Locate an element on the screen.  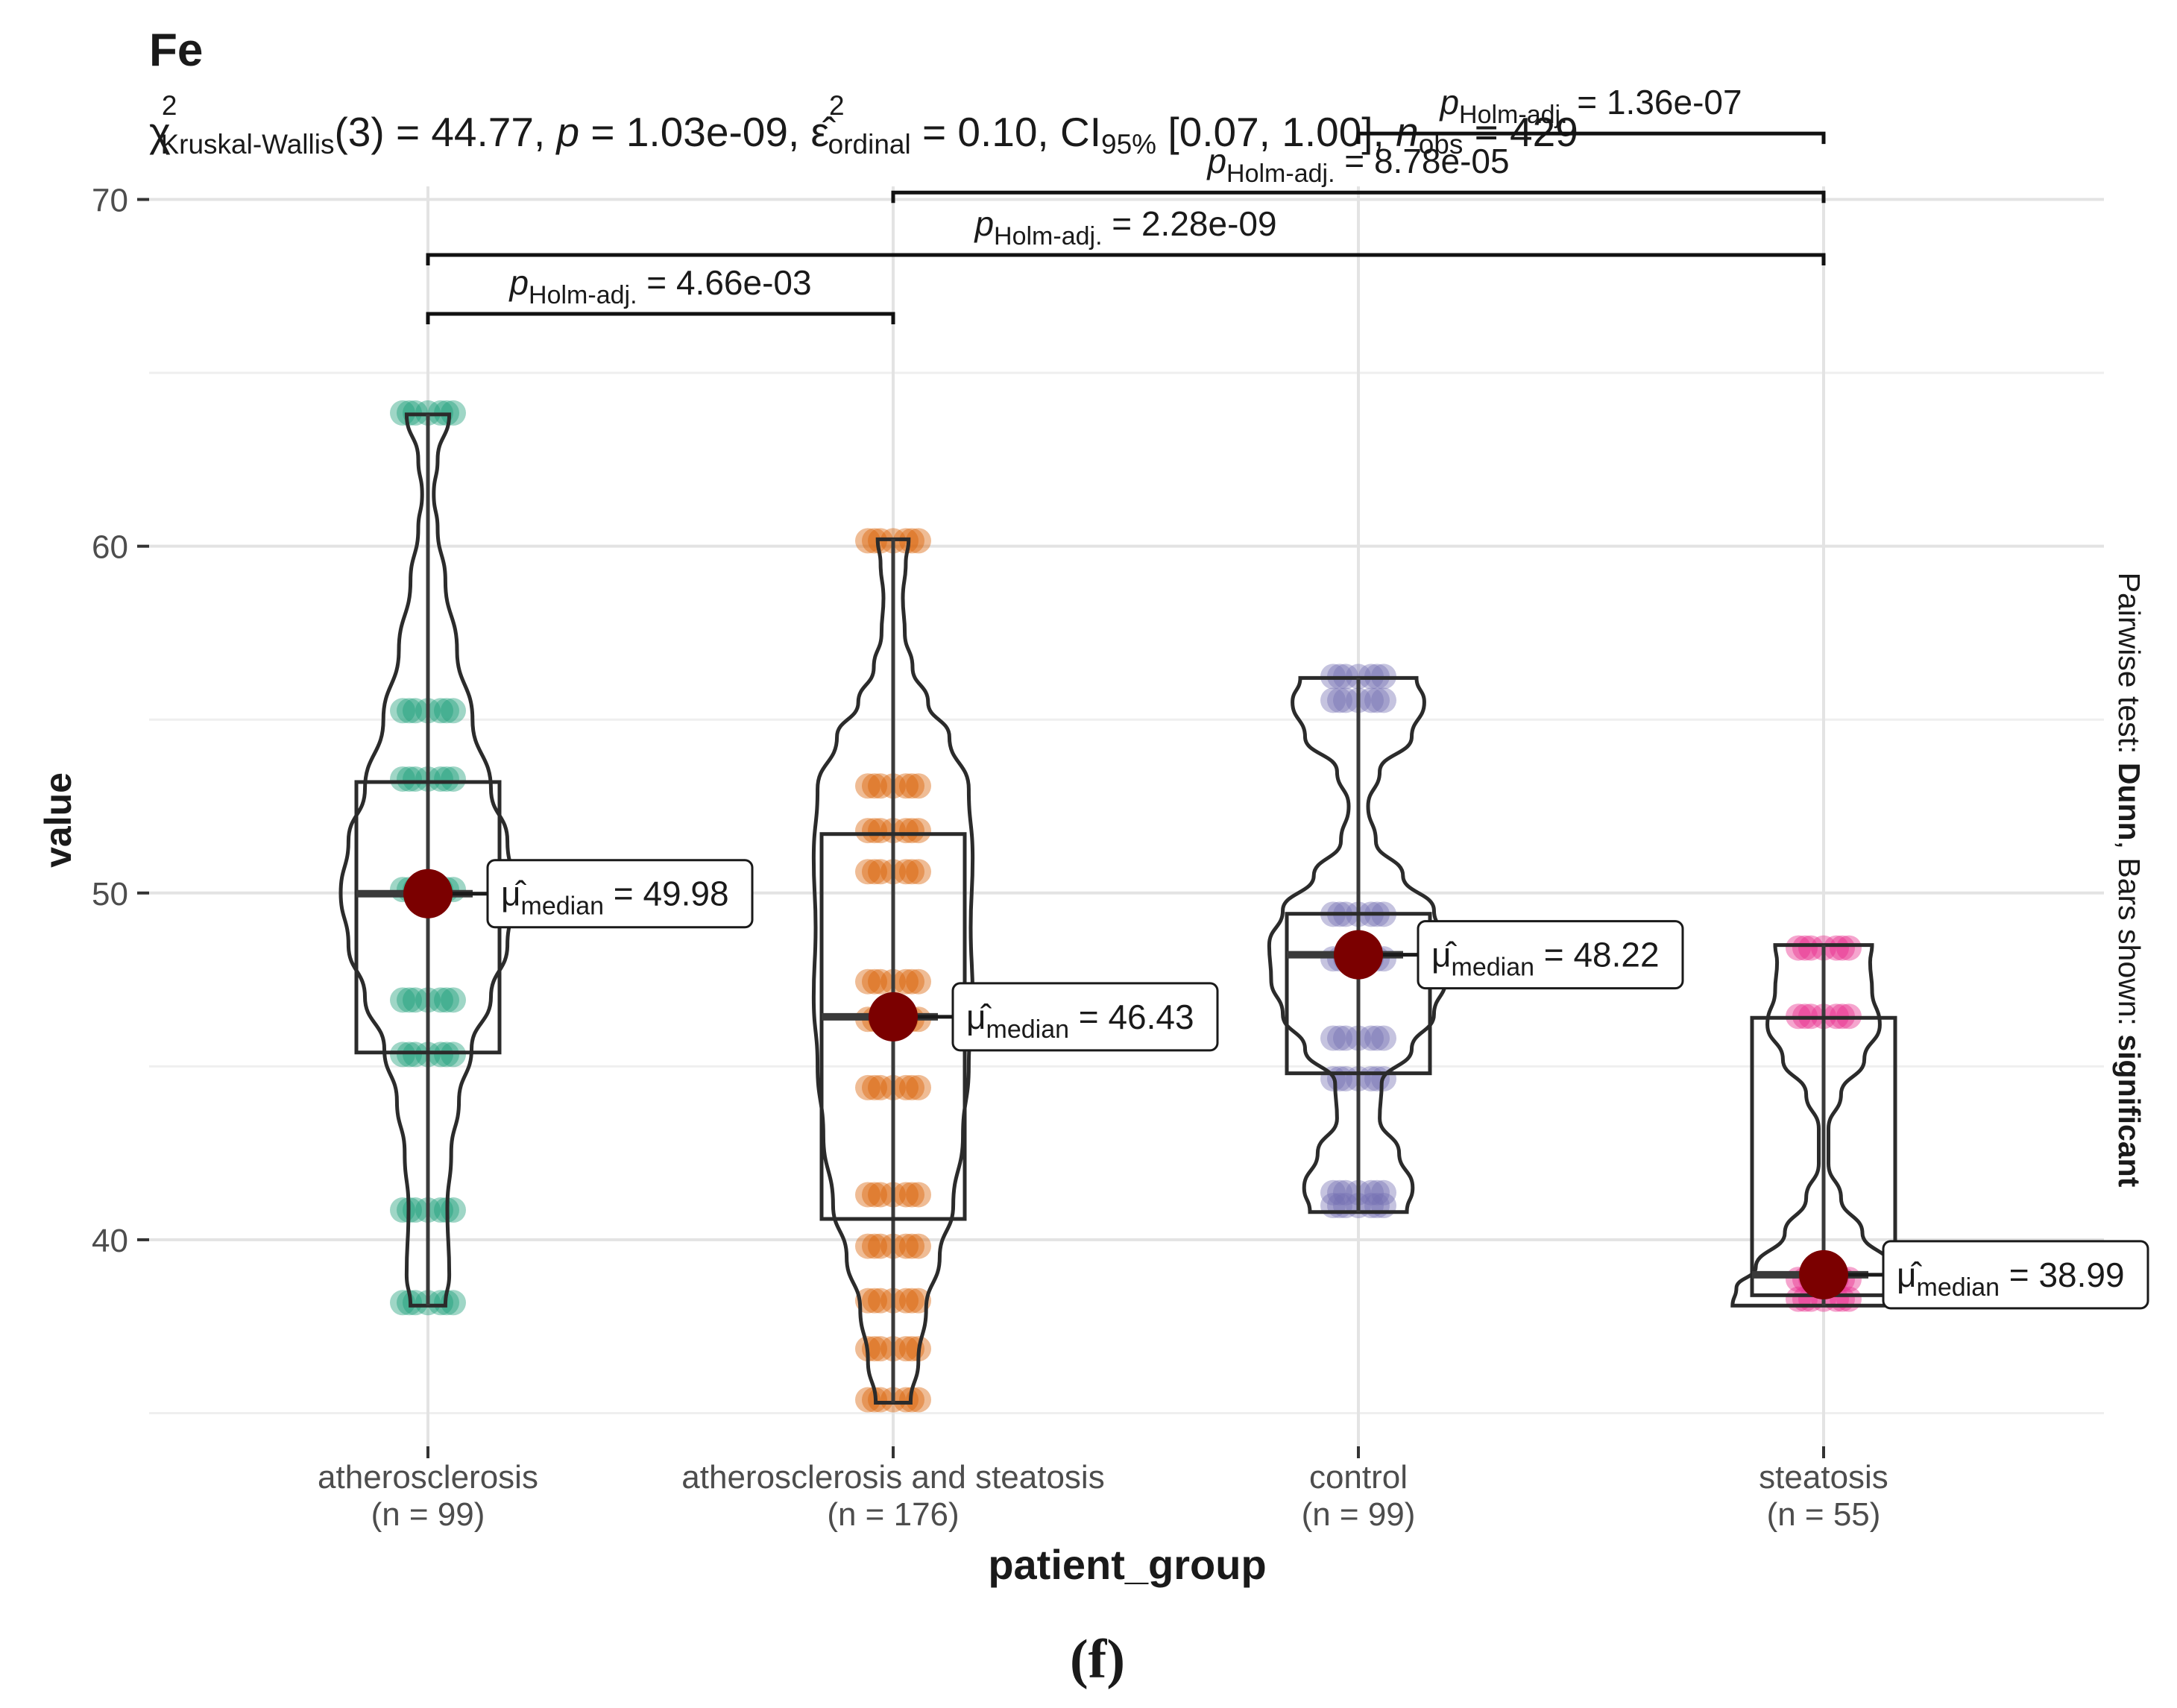
subtitle-eps-sup: 2 is located at coordinates (837, 105).